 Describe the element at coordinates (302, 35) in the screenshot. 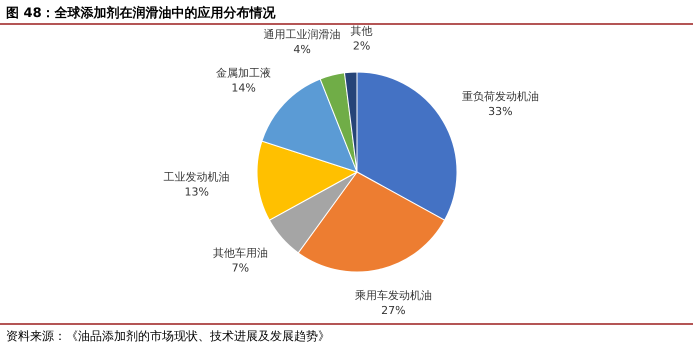

I see `slice-label: 通用工业润滑油` at that location.